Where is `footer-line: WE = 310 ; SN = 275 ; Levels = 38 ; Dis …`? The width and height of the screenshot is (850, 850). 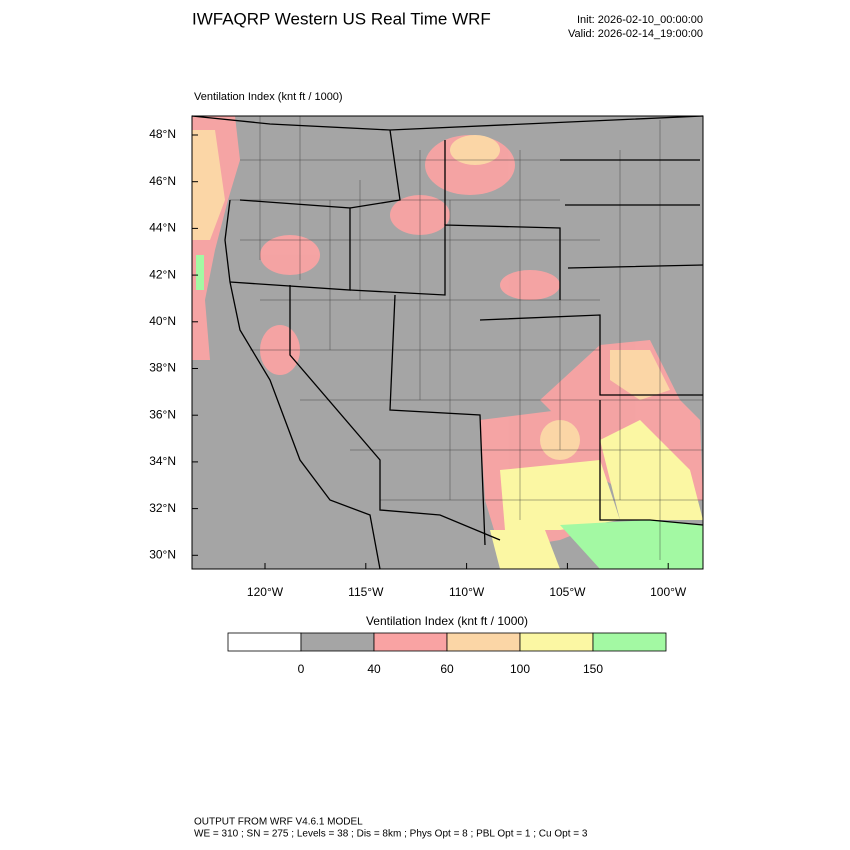
footer-line: WE = 310 ; SN = 275 ; Levels = 38 ; Dis … is located at coordinates (391, 834).